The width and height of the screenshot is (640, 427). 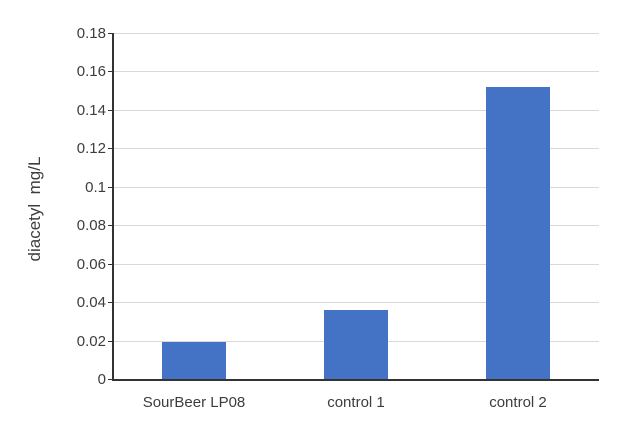 I want to click on x-tick-label: control 1, so click(x=356, y=402).